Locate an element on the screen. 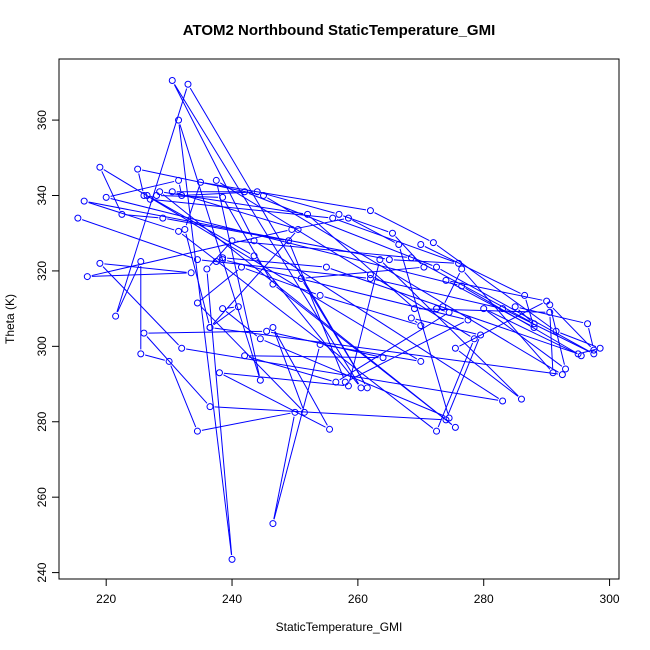 The width and height of the screenshot is (650, 650). x-tick-label: 240 is located at coordinates (232, 599).